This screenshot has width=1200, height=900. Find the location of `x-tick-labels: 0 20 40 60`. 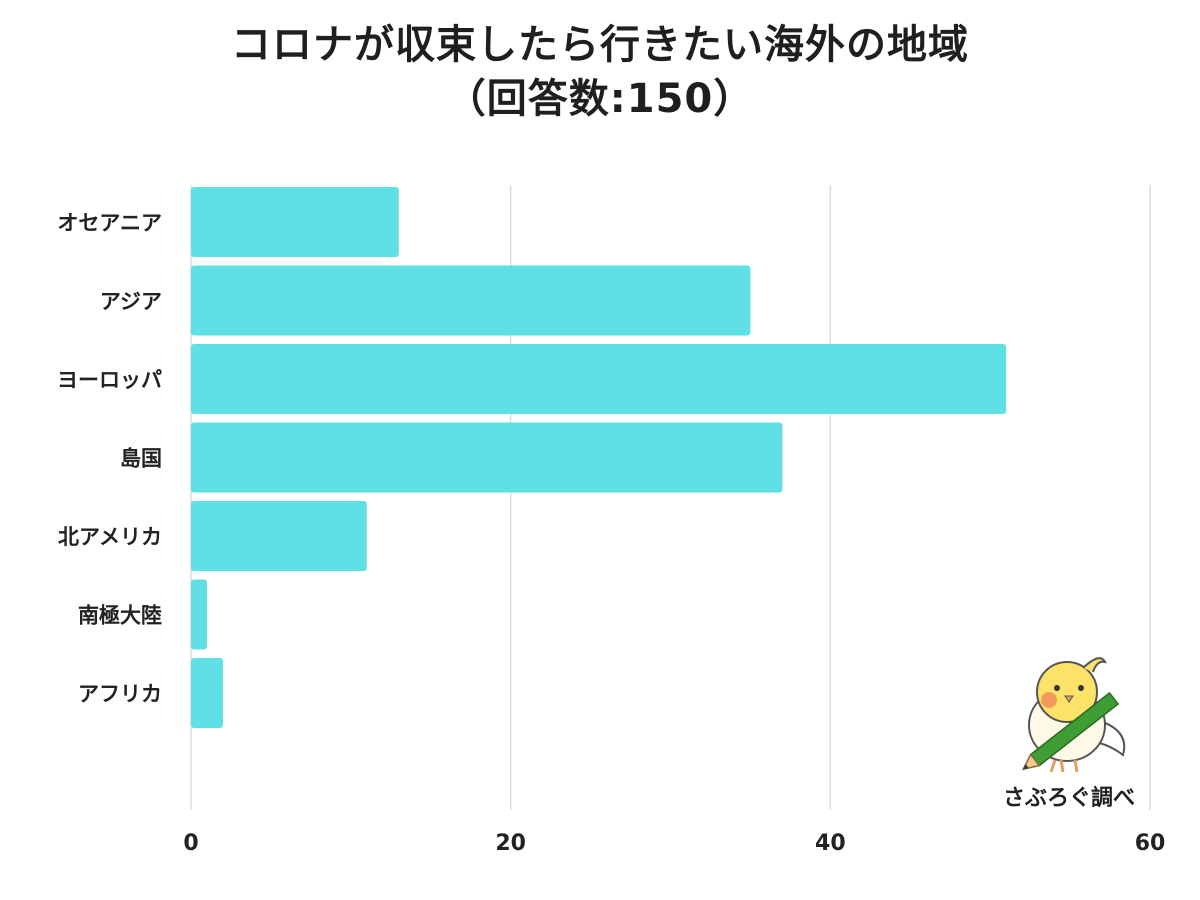

x-tick-labels: 0 20 40 60 is located at coordinates (674, 843).